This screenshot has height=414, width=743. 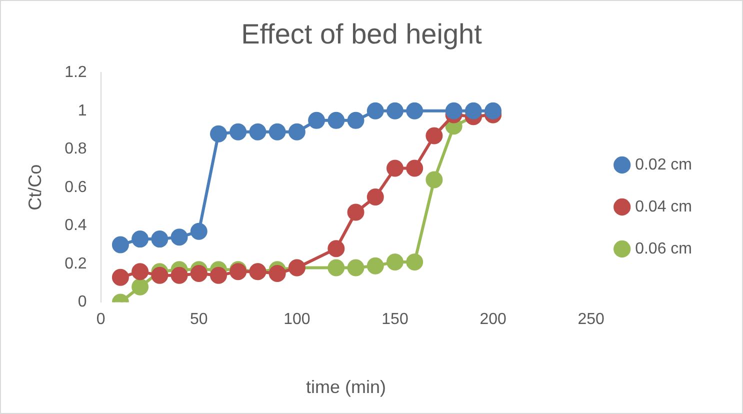 I want to click on chart-title: Effect of bed height, so click(x=361, y=34).